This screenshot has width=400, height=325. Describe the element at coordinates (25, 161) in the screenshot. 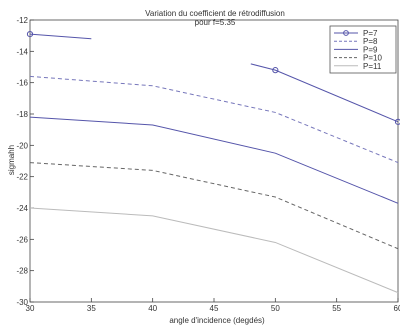

I see `y-axis-ticks: -12 -14 -16 -18 -20 -22 -24 -26 -28 -30` at that location.